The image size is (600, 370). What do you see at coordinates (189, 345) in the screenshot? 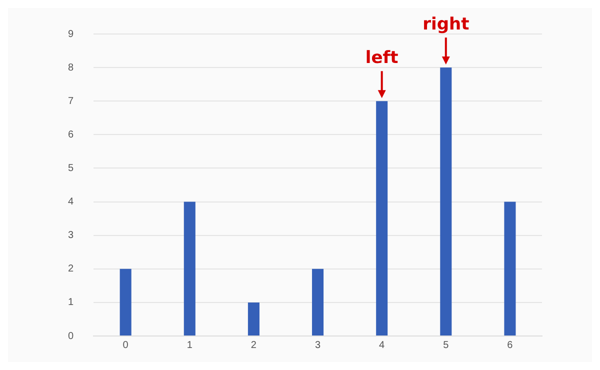
I see `x-tick-label: 1` at bounding box center [189, 345].